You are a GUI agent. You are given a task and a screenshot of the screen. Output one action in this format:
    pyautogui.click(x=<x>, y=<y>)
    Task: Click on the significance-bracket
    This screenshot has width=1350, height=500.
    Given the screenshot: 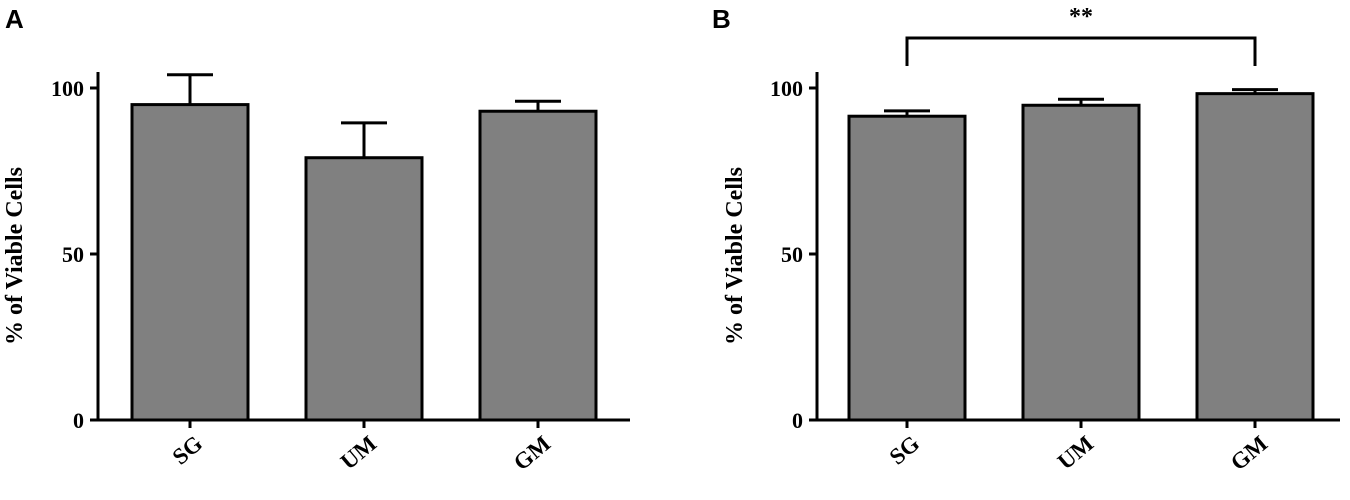 What is the action you would take?
    pyautogui.click(x=1081, y=51)
    